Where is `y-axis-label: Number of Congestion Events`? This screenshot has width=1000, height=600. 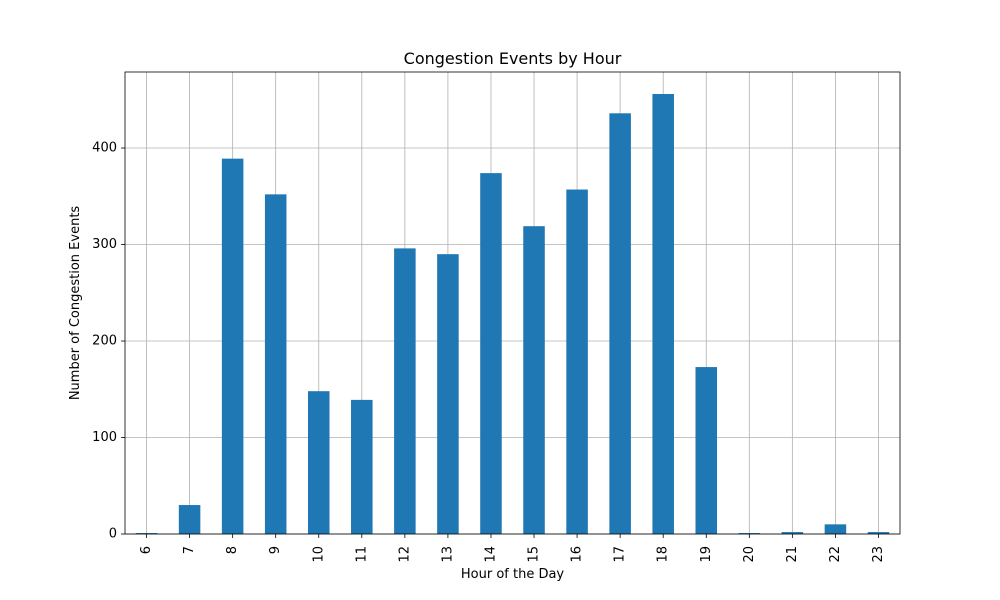 y-axis-label: Number of Congestion Events is located at coordinates (75, 303).